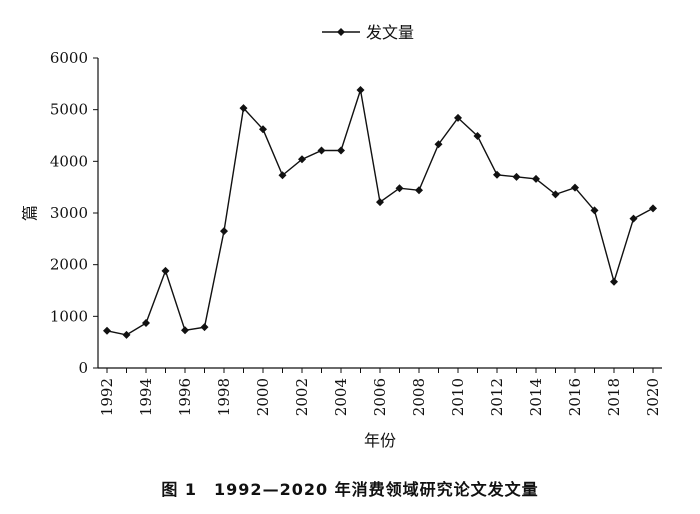  Describe the element at coordinates (575, 397) in the screenshot. I see `x-tick-label: 2016` at that location.